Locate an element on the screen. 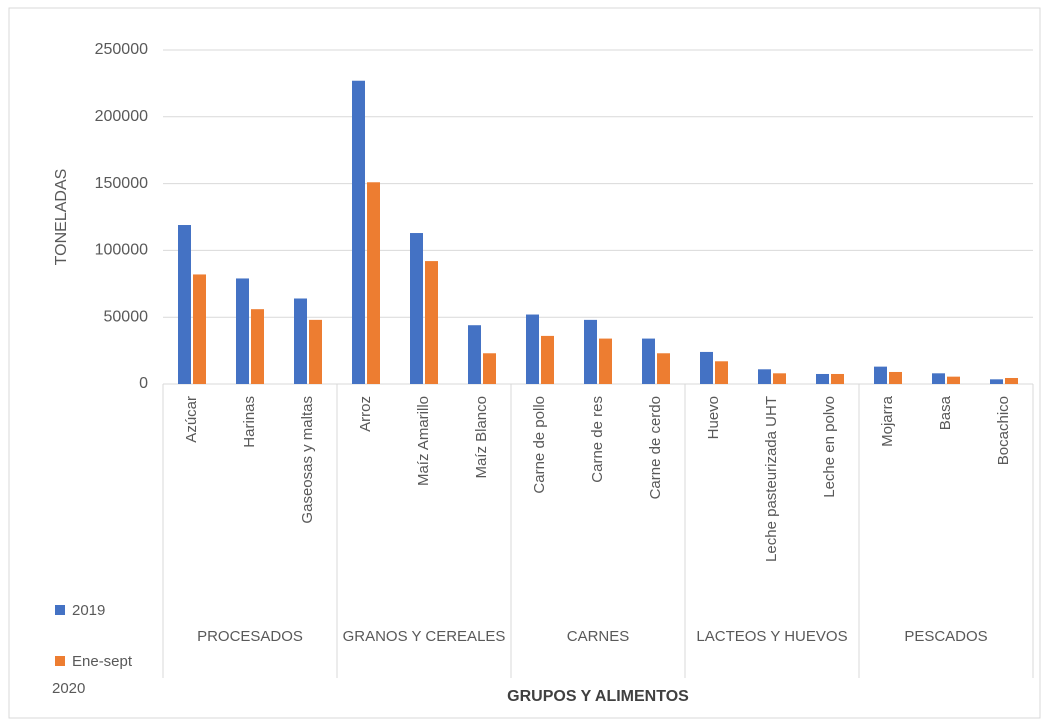  y-tick-label: 250000 is located at coordinates (121, 49).